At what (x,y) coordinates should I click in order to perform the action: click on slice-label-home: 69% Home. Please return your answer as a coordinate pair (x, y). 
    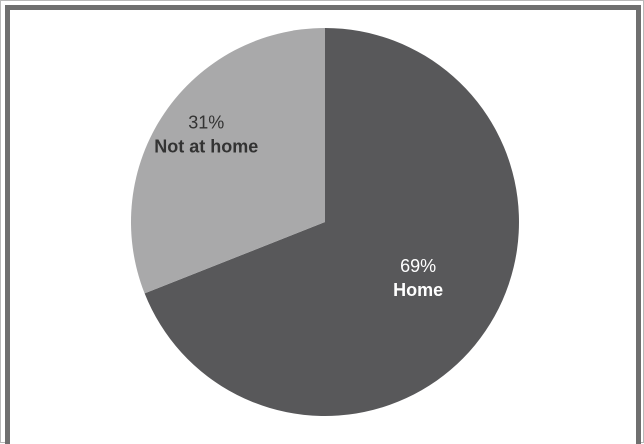
    Looking at the image, I should click on (418, 278).